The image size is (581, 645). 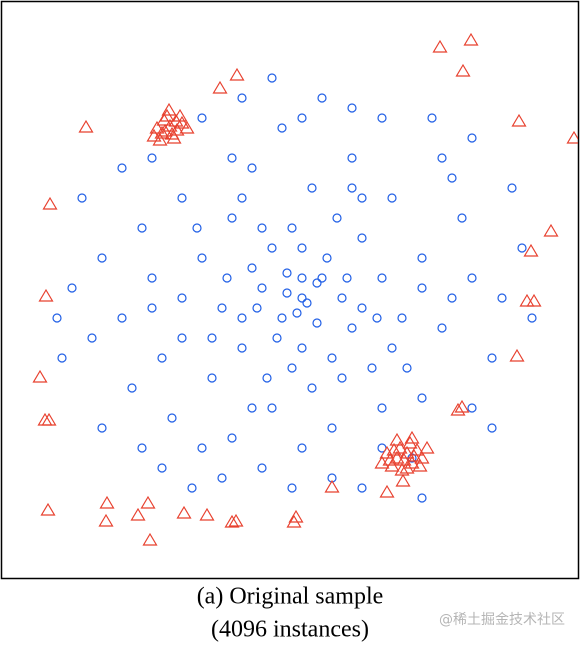 I want to click on watermark: @稀土掘金技术社区, so click(x=502, y=620).